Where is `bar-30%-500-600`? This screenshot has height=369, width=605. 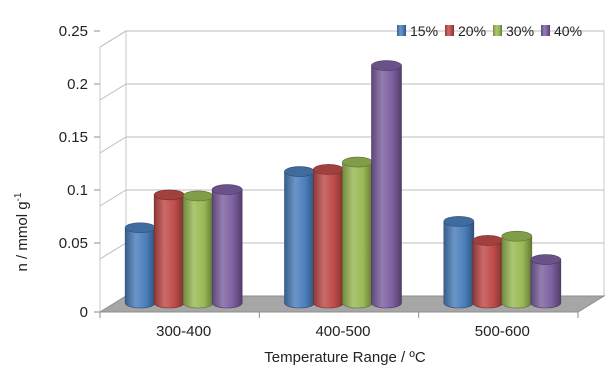 bar-30%-500-600 is located at coordinates (517, 269).